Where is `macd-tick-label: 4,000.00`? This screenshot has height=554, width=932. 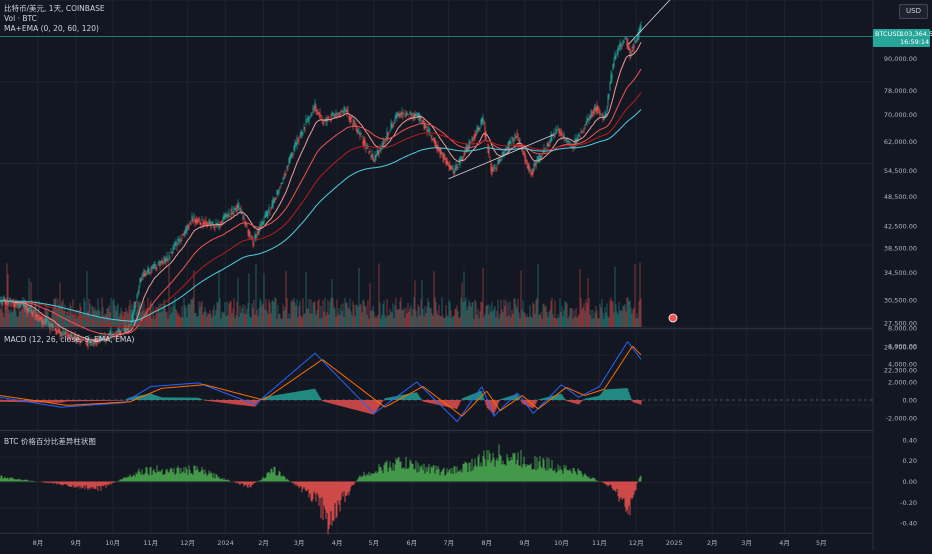 macd-tick-label: 4,000.00 is located at coordinates (902, 365).